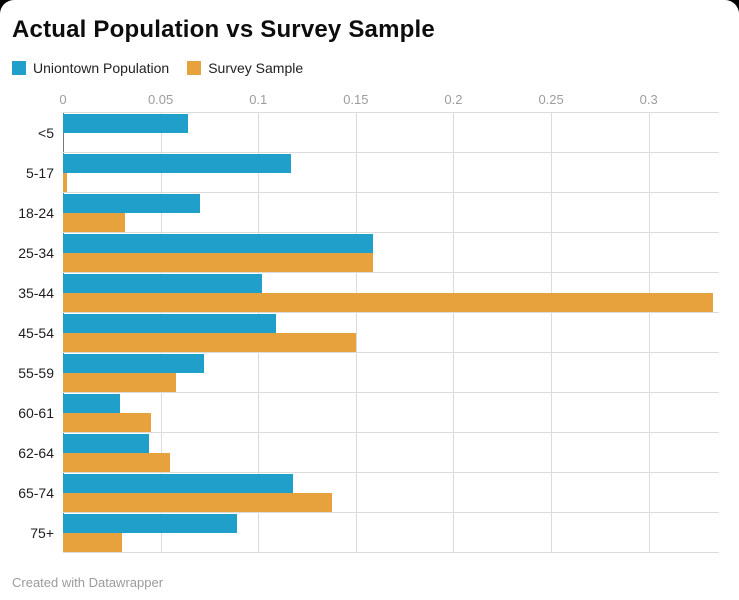  Describe the element at coordinates (46, 132) in the screenshot. I see `category-label: <5` at that location.